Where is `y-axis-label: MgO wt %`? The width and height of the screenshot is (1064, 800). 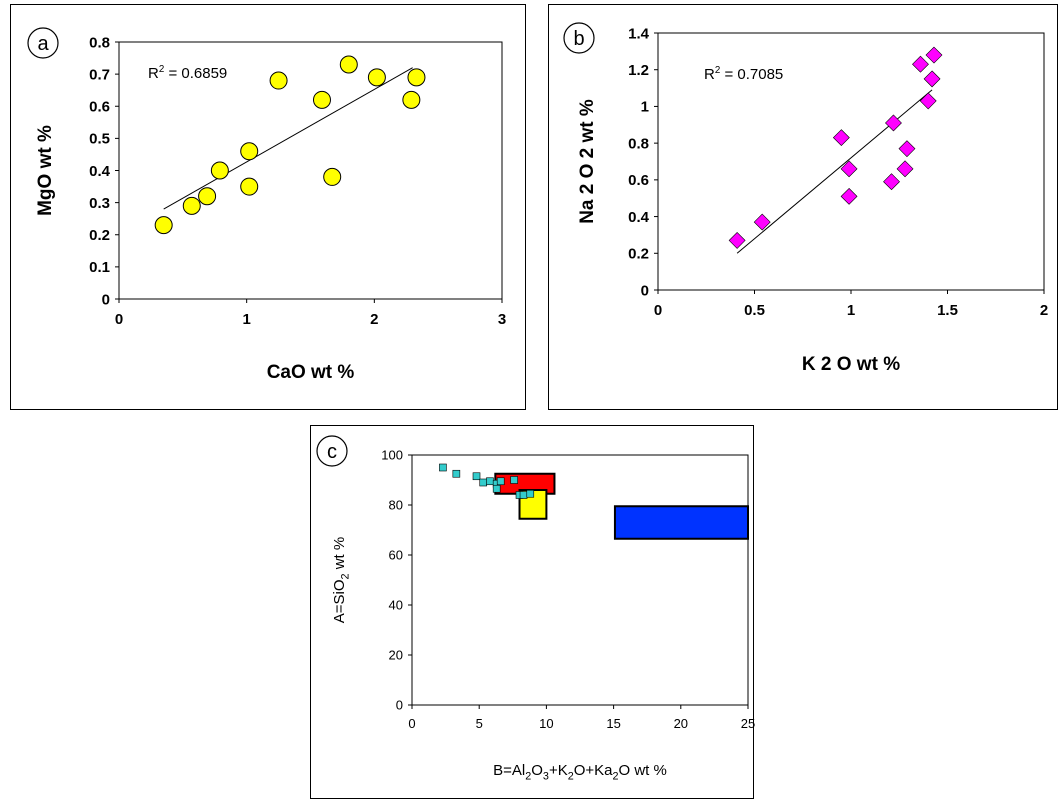 y-axis-label: MgO wt % is located at coordinates (45, 170).